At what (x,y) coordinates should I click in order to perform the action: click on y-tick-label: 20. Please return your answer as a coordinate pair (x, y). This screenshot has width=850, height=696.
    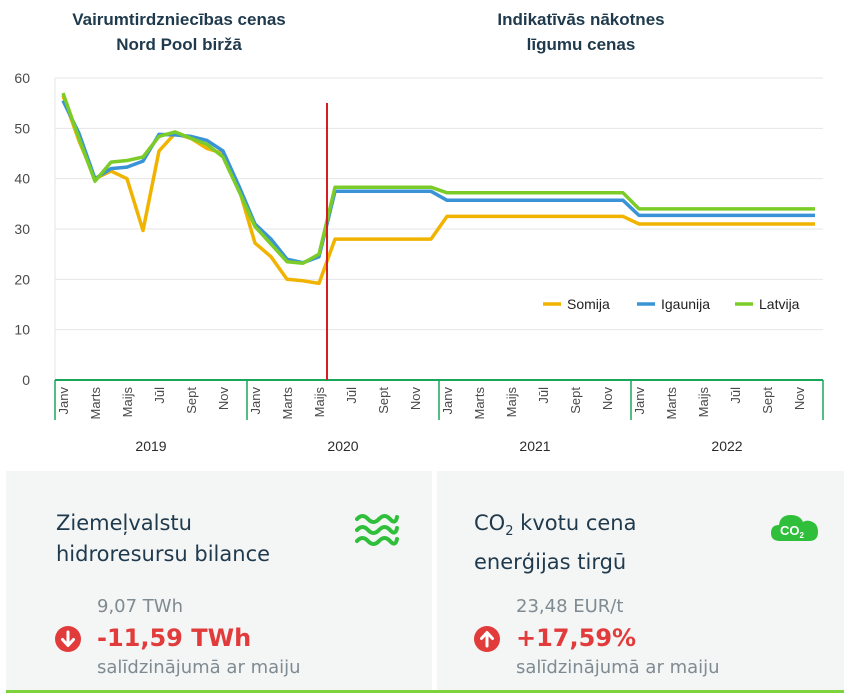
    Looking at the image, I should click on (22, 279).